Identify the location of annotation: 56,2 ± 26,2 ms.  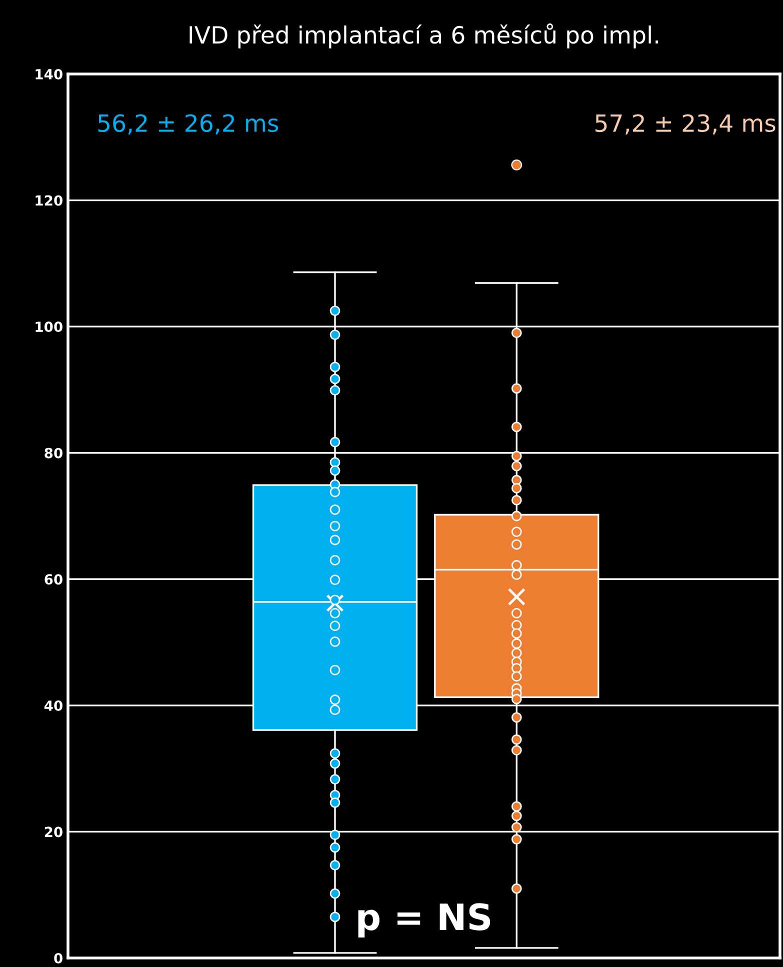
(188, 124).